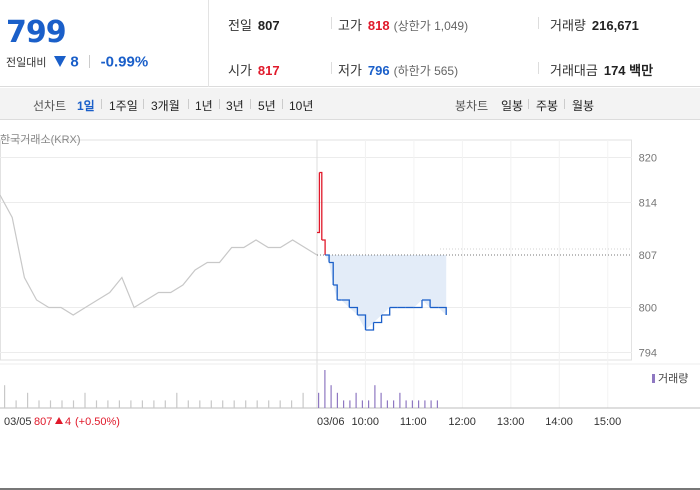 The height and width of the screenshot is (490, 700). What do you see at coordinates (511, 422) in the screenshot?
I see `x-tick-label: 13:00` at bounding box center [511, 422].